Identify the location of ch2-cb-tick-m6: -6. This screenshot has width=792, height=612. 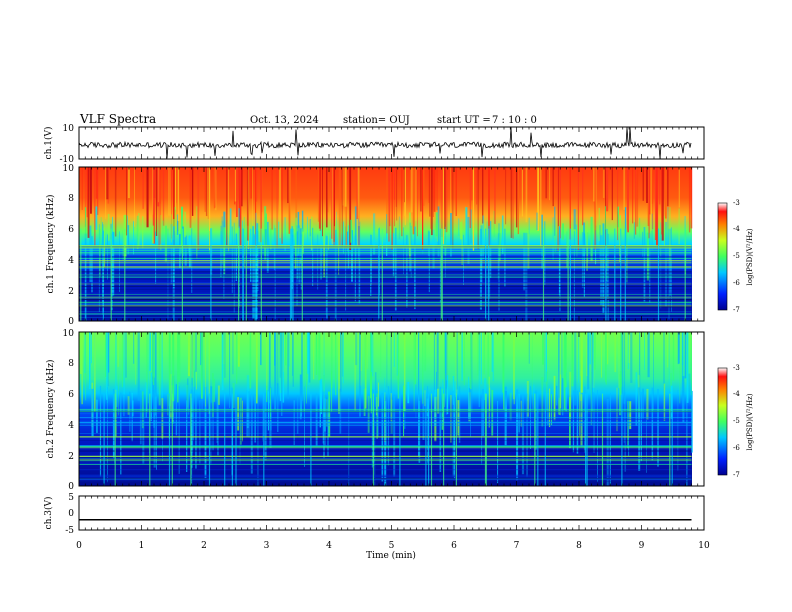
(736, 448).